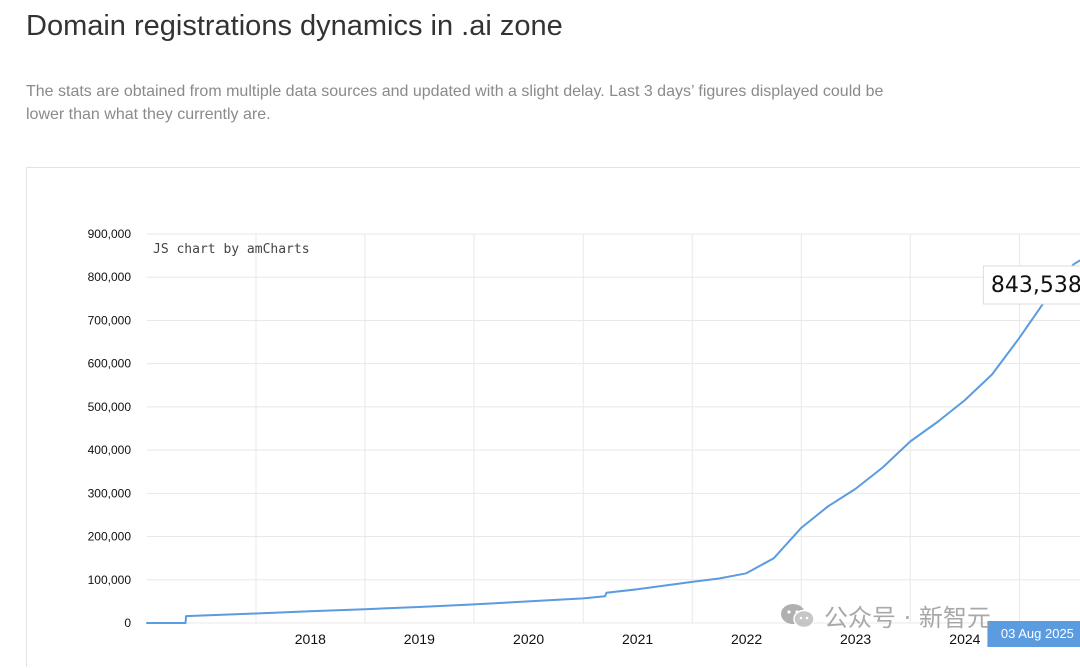  What do you see at coordinates (110, 580) in the screenshot?
I see `y-tick-label: 100,000` at bounding box center [110, 580].